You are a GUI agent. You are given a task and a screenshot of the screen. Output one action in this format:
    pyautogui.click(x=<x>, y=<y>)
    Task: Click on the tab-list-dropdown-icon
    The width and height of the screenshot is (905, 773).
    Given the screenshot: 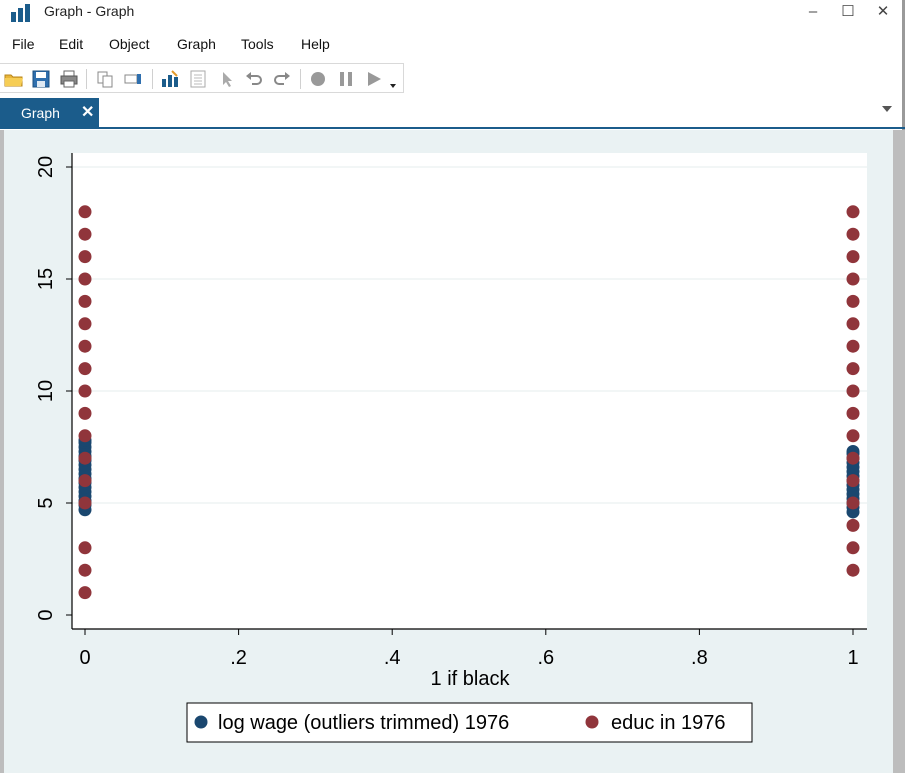 What is the action you would take?
    pyautogui.click(x=887, y=109)
    